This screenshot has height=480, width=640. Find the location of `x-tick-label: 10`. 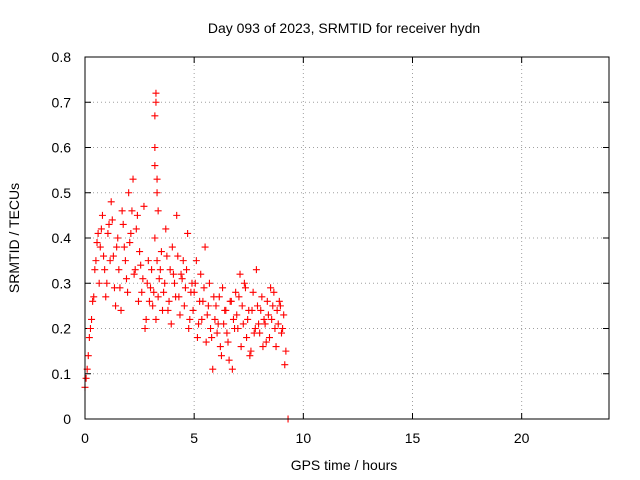

x-tick-label: 10 is located at coordinates (304, 438).